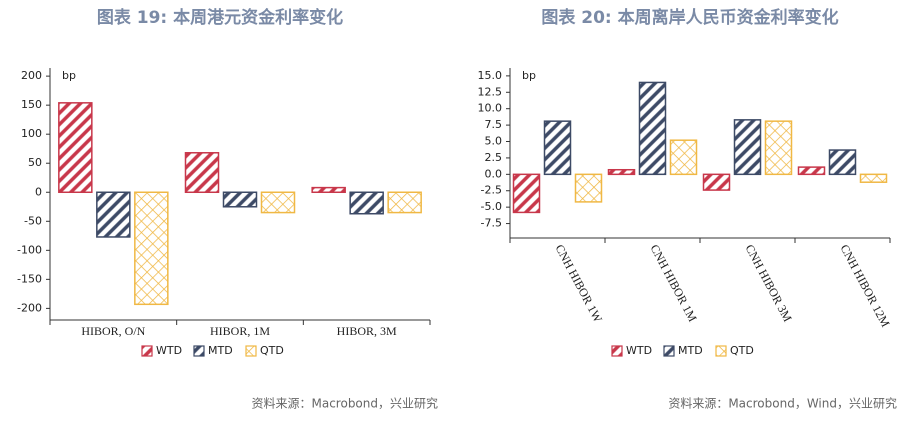 The width and height of the screenshot is (918, 421). What do you see at coordinates (491, 190) in the screenshot?
I see `y-tick-label: -2.5` at bounding box center [491, 190].